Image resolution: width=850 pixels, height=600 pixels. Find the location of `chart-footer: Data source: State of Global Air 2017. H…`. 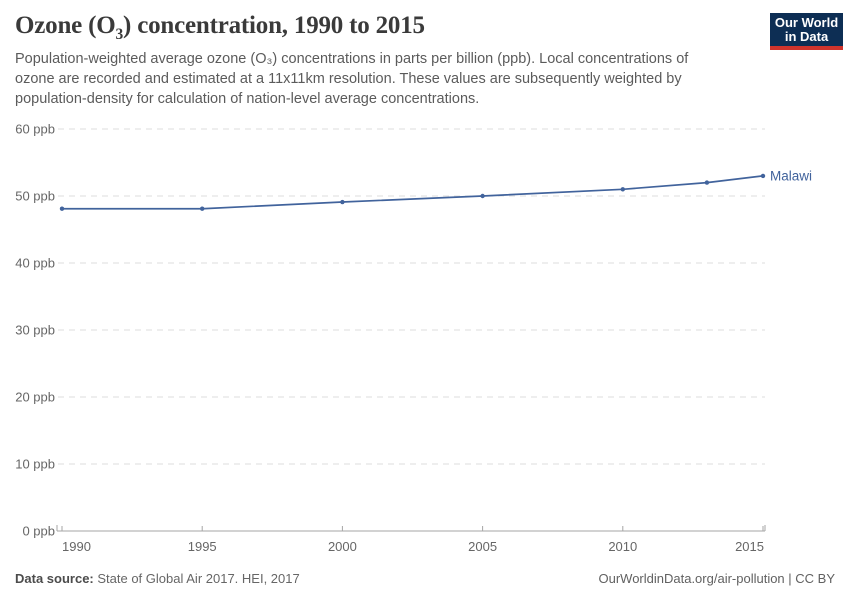

chart-footer: Data source: State of Global Air 2017. H… is located at coordinates (425, 579).